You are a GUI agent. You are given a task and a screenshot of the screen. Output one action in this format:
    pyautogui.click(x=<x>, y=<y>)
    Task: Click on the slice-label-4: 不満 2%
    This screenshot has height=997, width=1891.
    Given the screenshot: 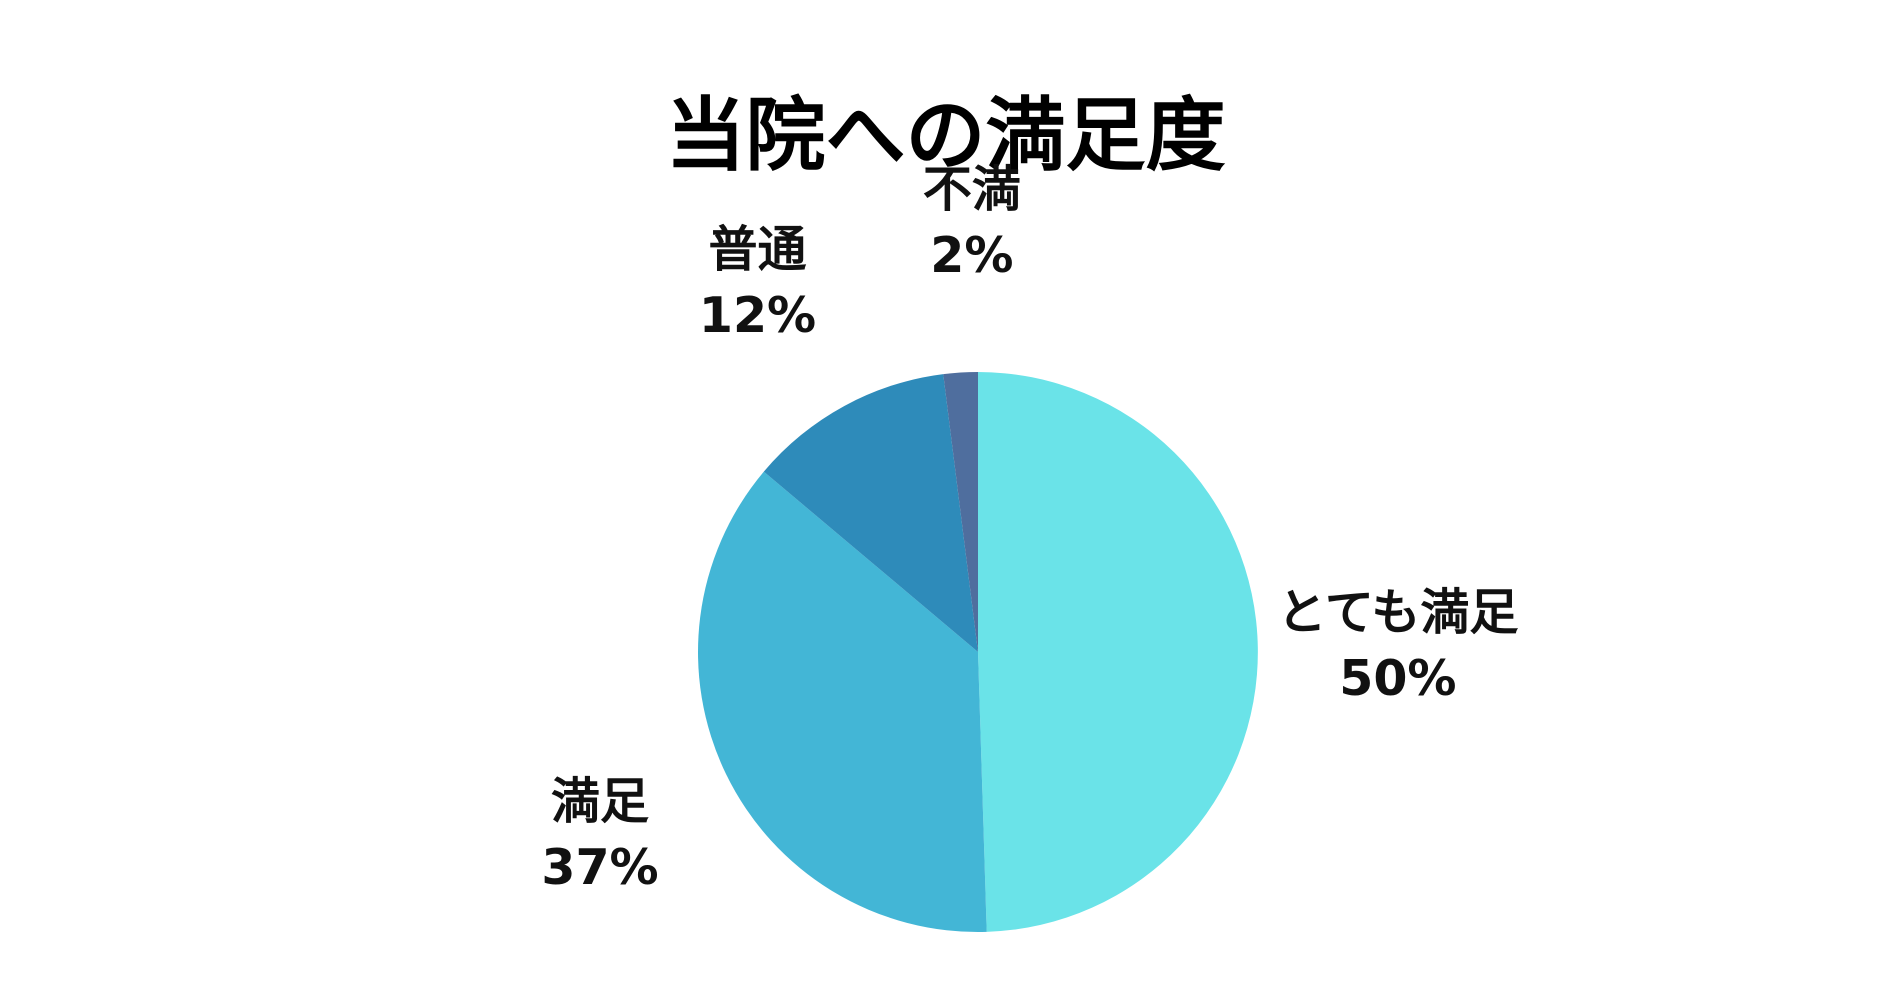 What is the action you would take?
    pyautogui.click(x=972, y=223)
    